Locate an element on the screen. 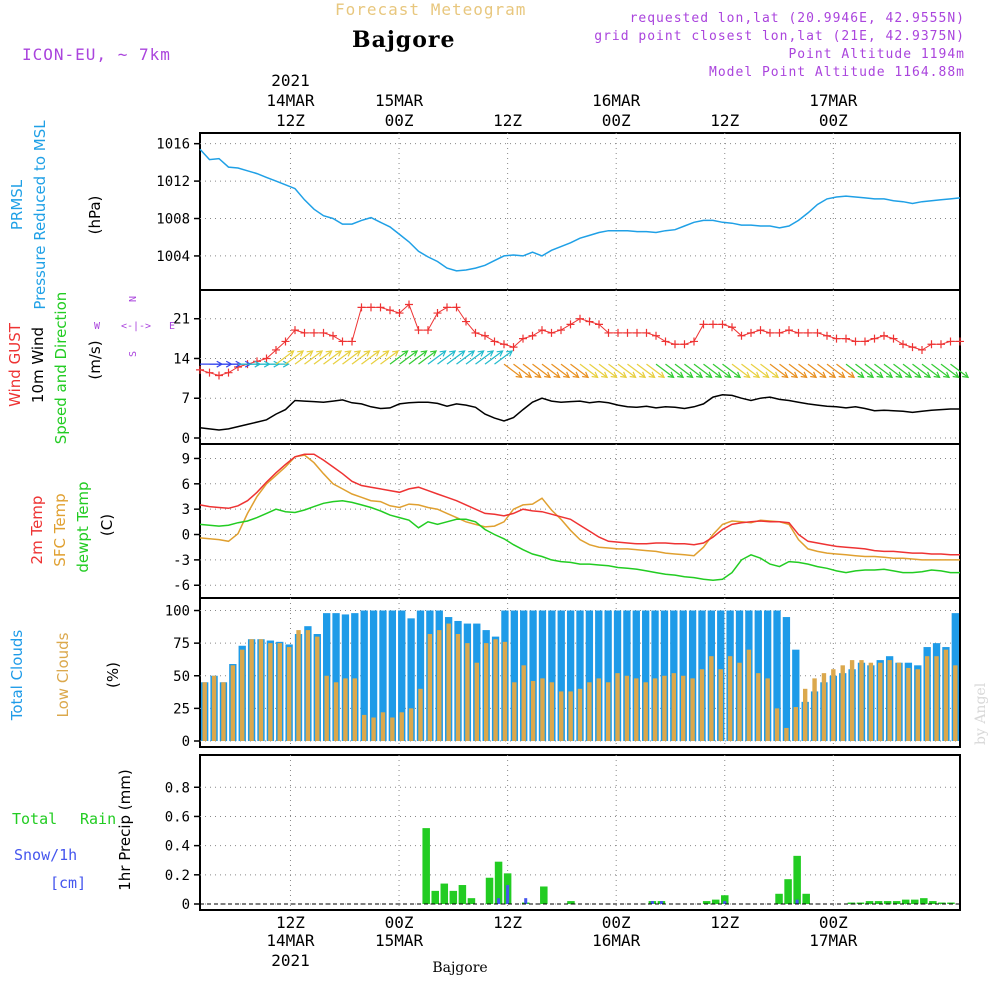 The image size is (1000, 1000). rain-label-total: Total is located at coordinates (34, 819).